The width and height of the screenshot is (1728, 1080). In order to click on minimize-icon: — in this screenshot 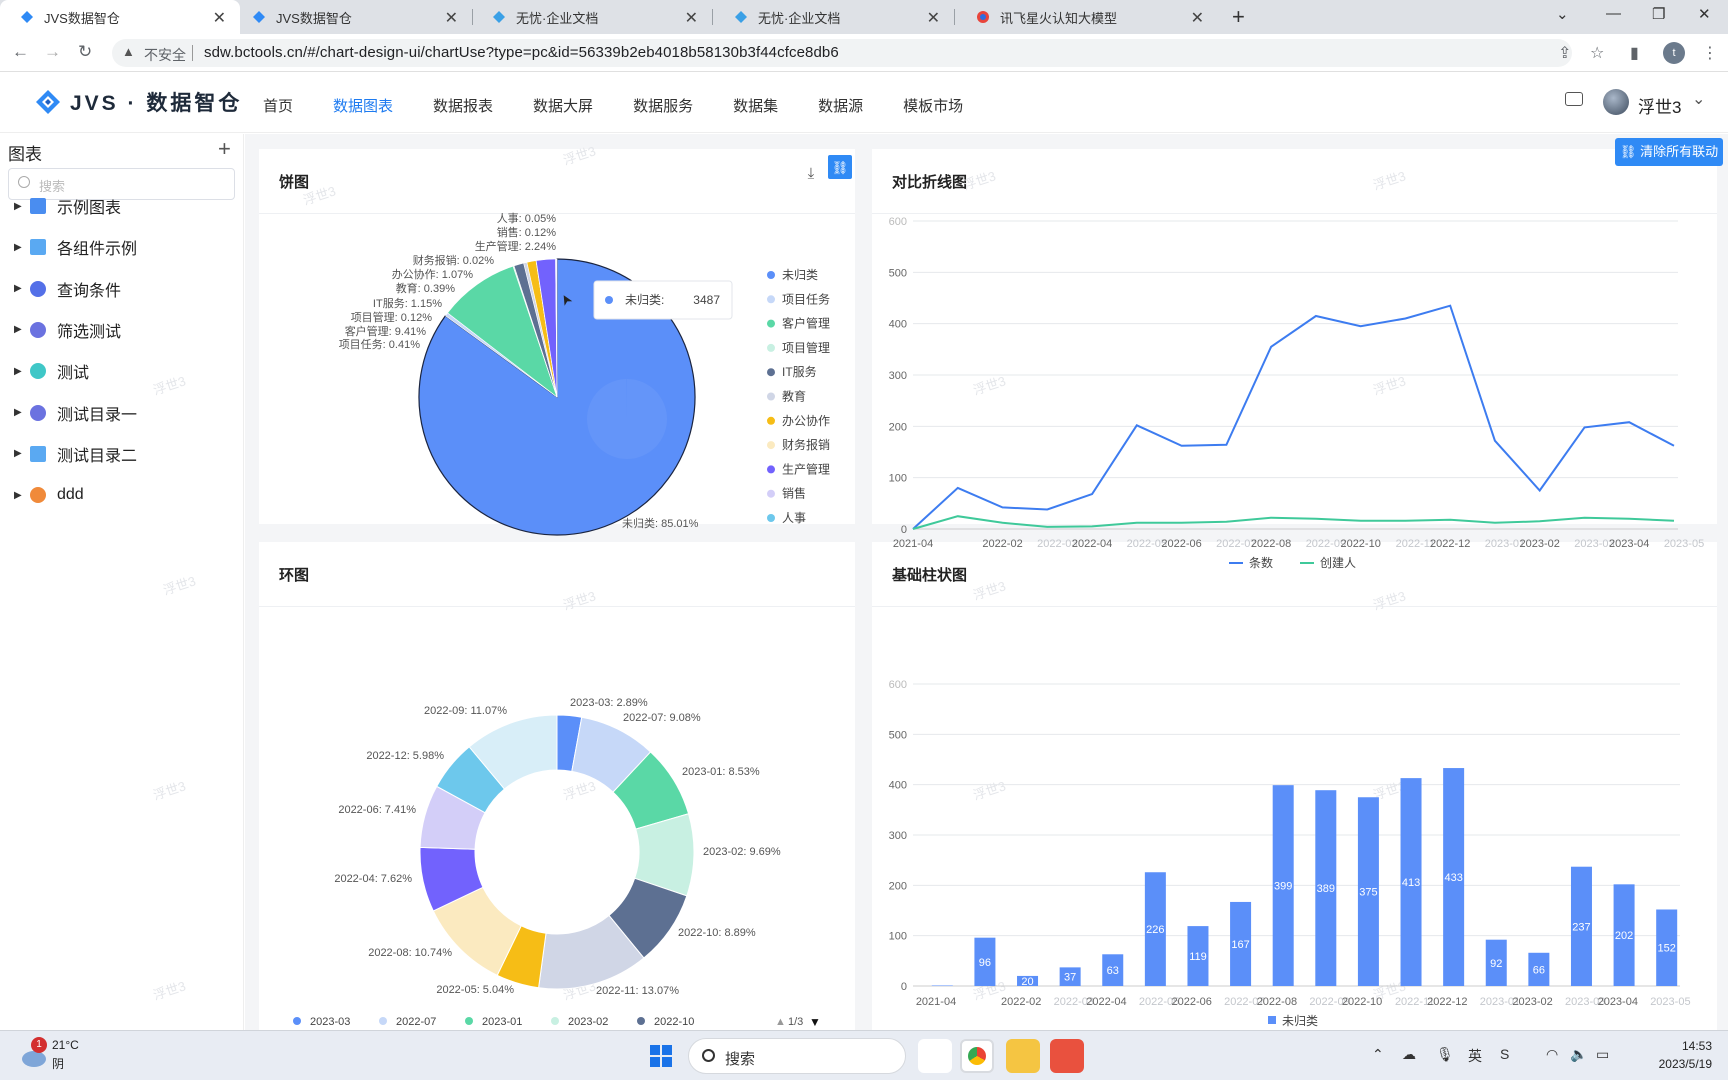, I will do `click(1613, 13)`.